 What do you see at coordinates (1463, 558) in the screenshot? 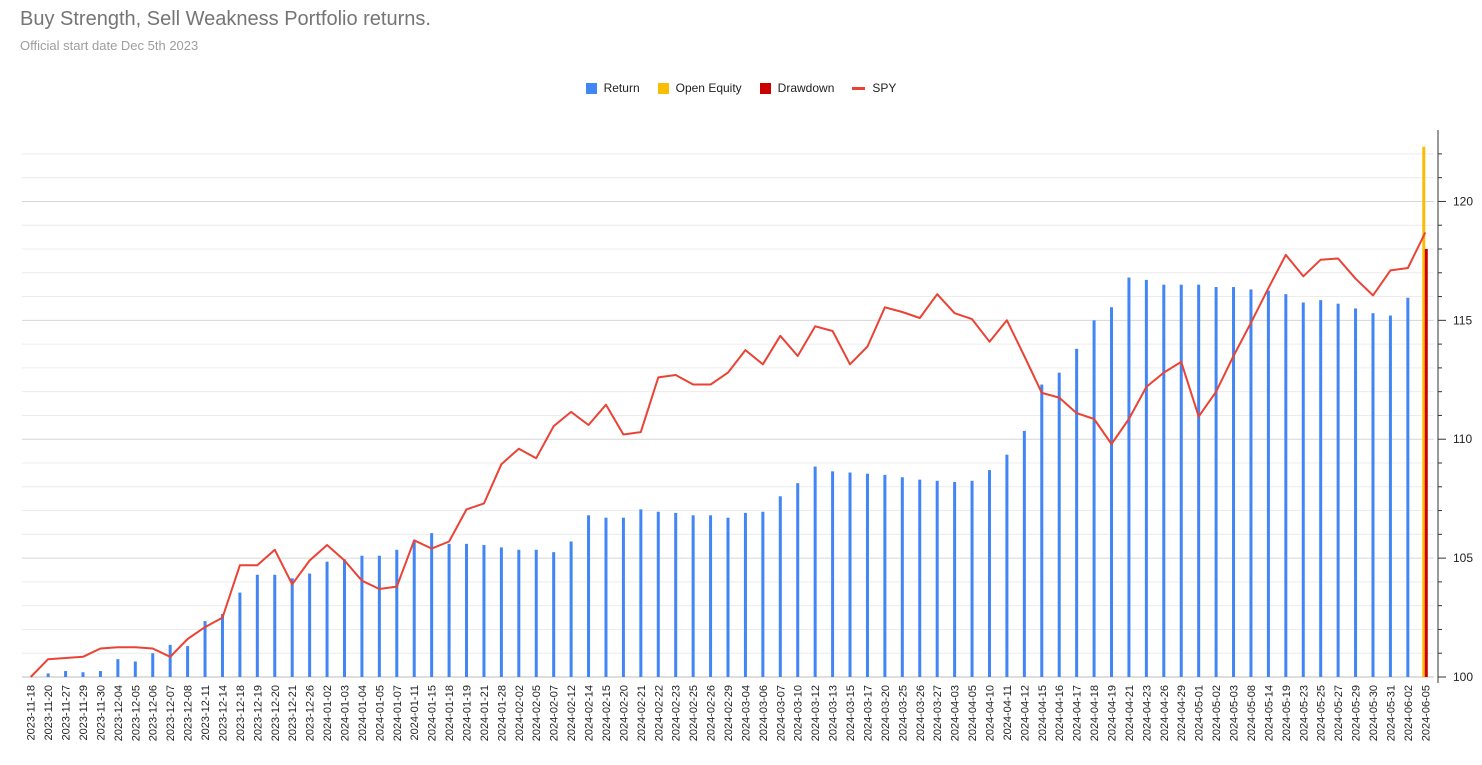
I see `y-tick-label: 105` at bounding box center [1463, 558].